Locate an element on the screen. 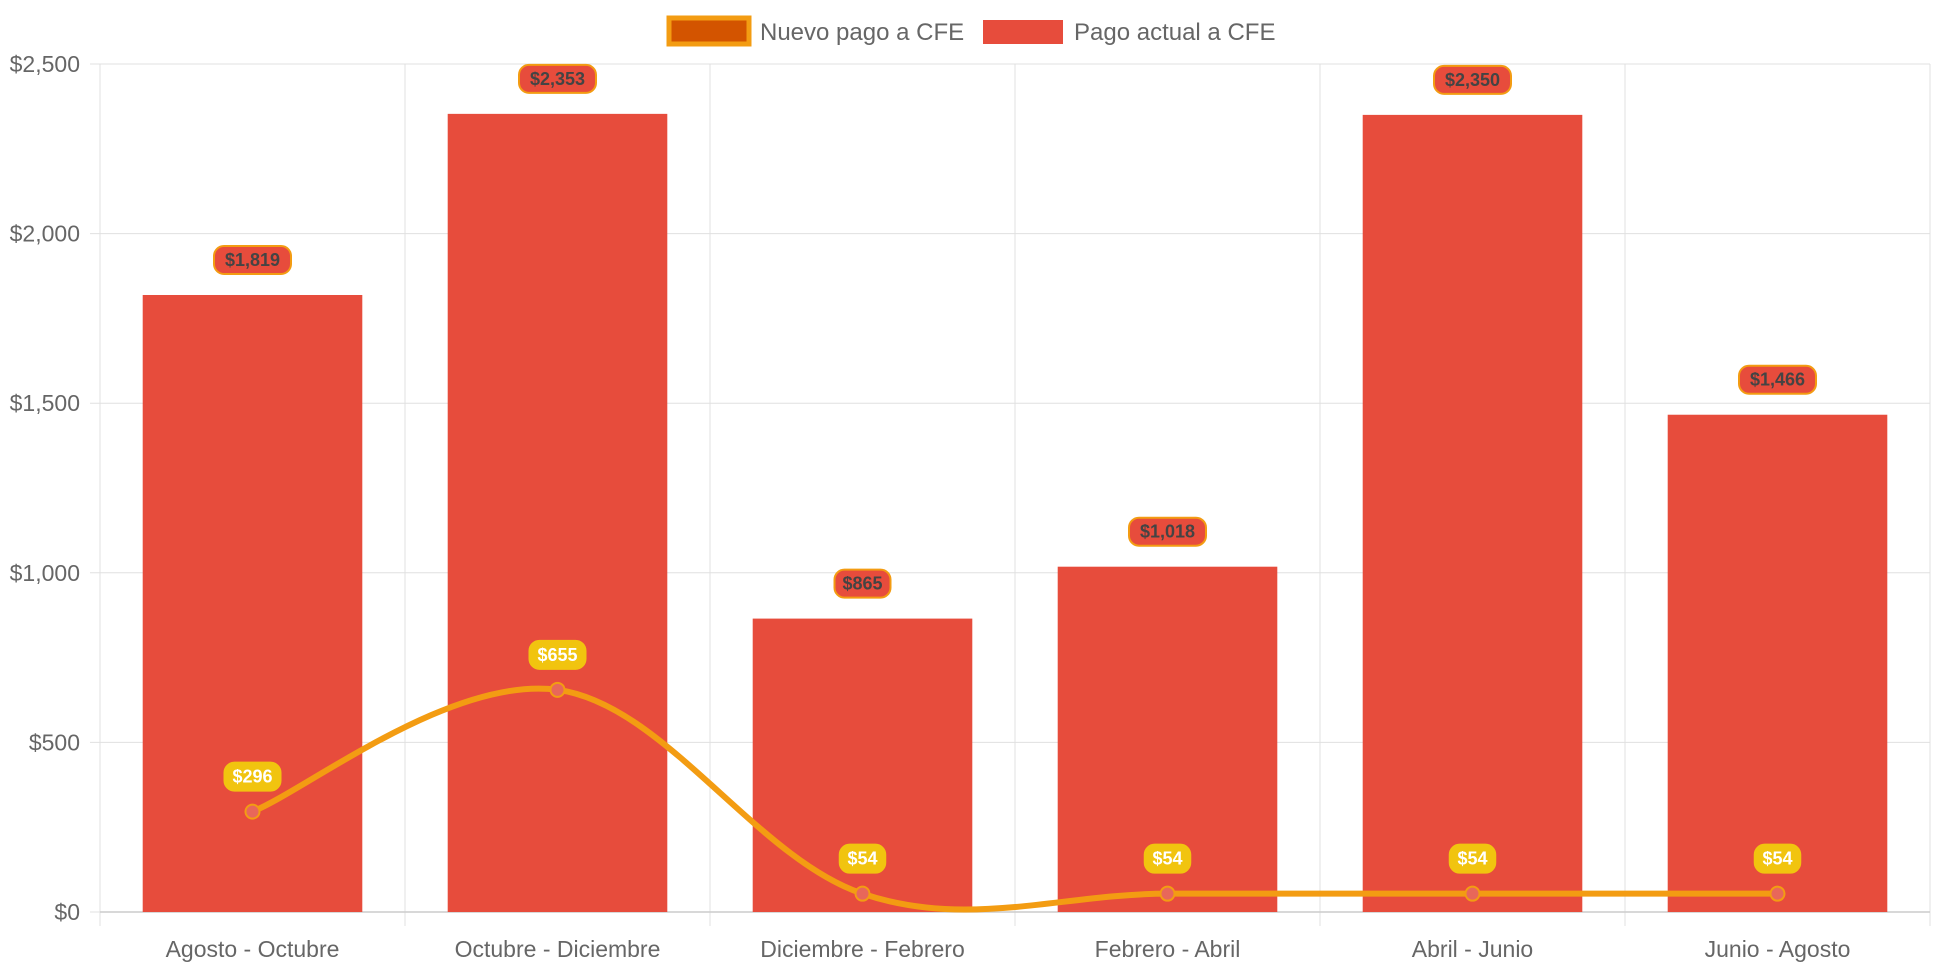 The width and height of the screenshot is (1942, 970). bar-value-label: $1,018 is located at coordinates (1167, 531).